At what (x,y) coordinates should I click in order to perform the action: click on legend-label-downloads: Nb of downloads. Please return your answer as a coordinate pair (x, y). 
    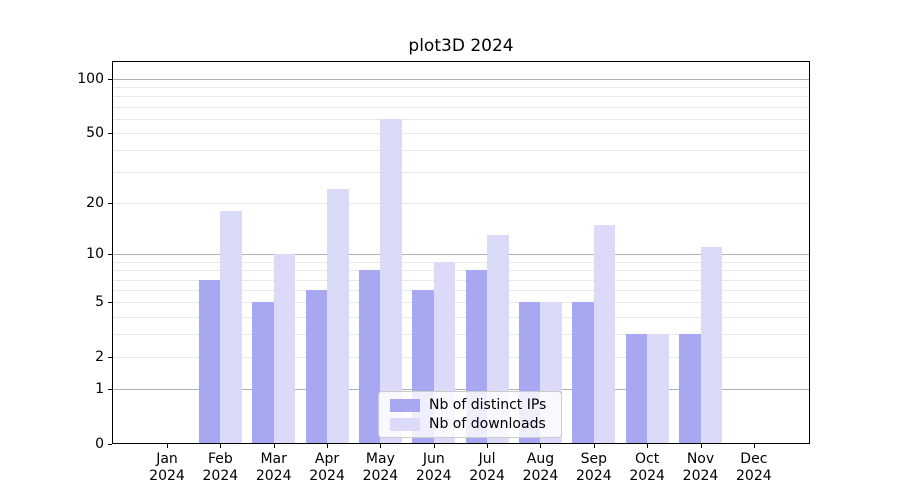
    Looking at the image, I should click on (487, 424).